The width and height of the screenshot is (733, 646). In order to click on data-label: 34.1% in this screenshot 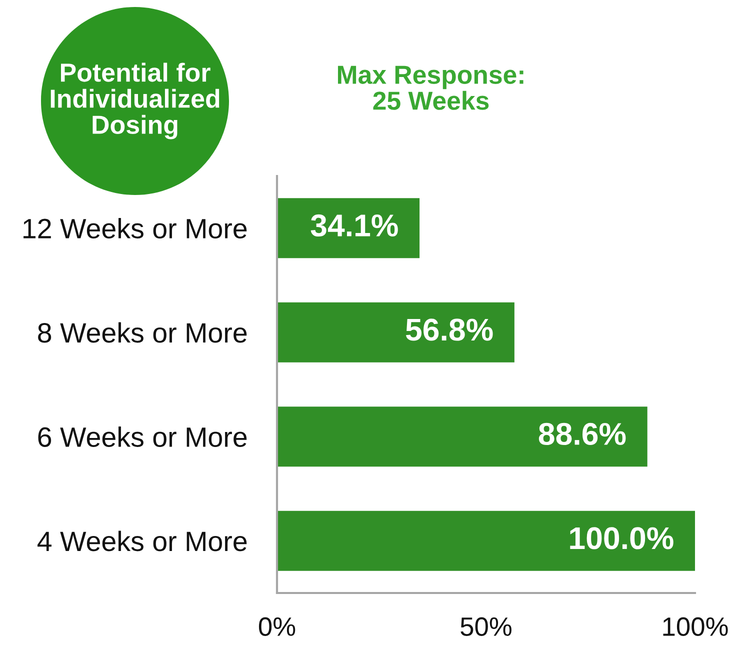, I will do `click(354, 225)`.